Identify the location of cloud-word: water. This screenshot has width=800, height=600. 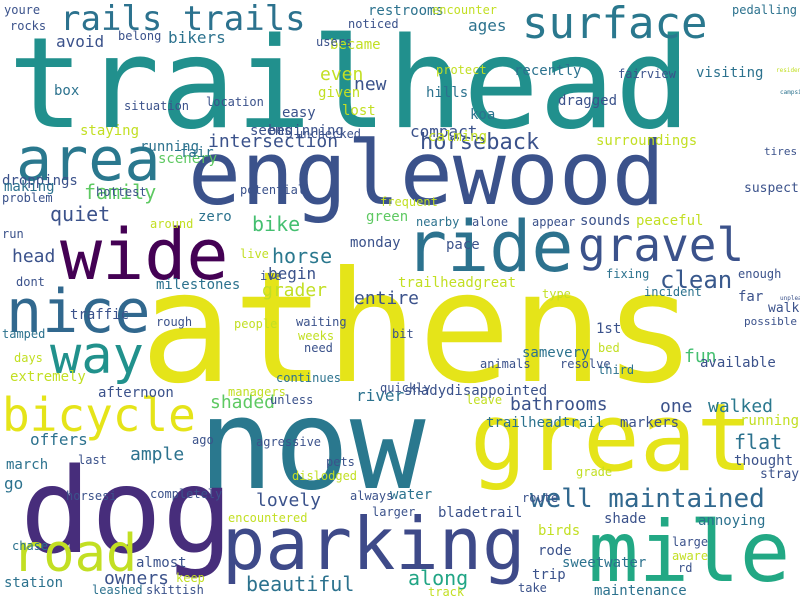
(411, 495).